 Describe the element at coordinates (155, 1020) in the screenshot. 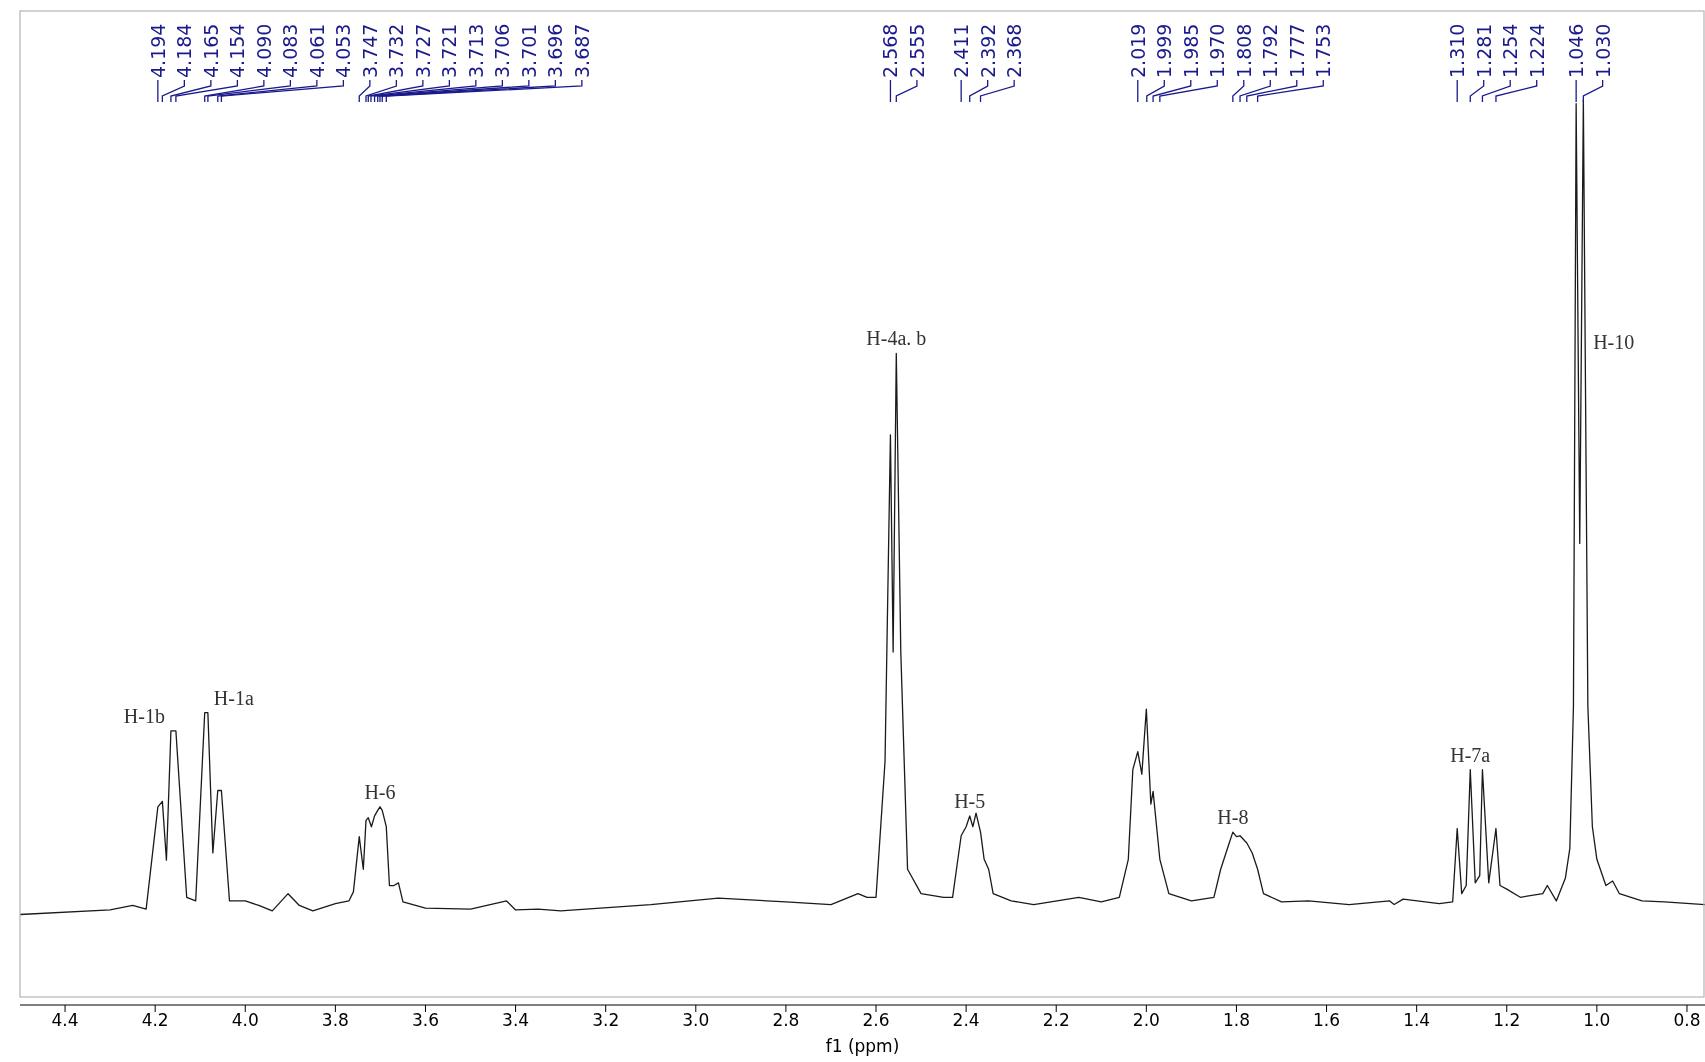

I see `x-tick-label: 4.2` at that location.